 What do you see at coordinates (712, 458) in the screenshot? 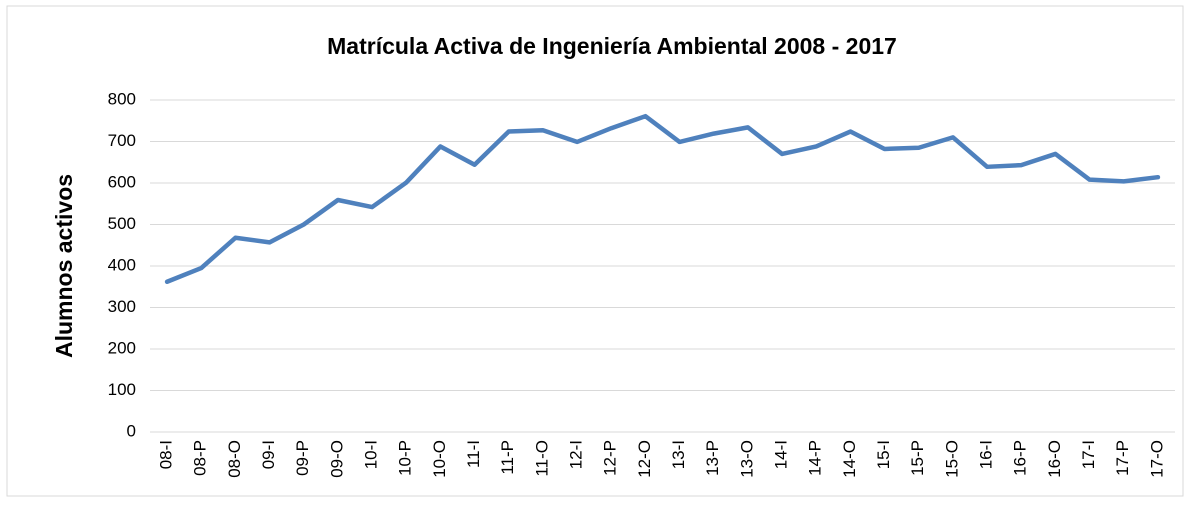
I see `x-tick-label: 13-P` at bounding box center [712, 458].